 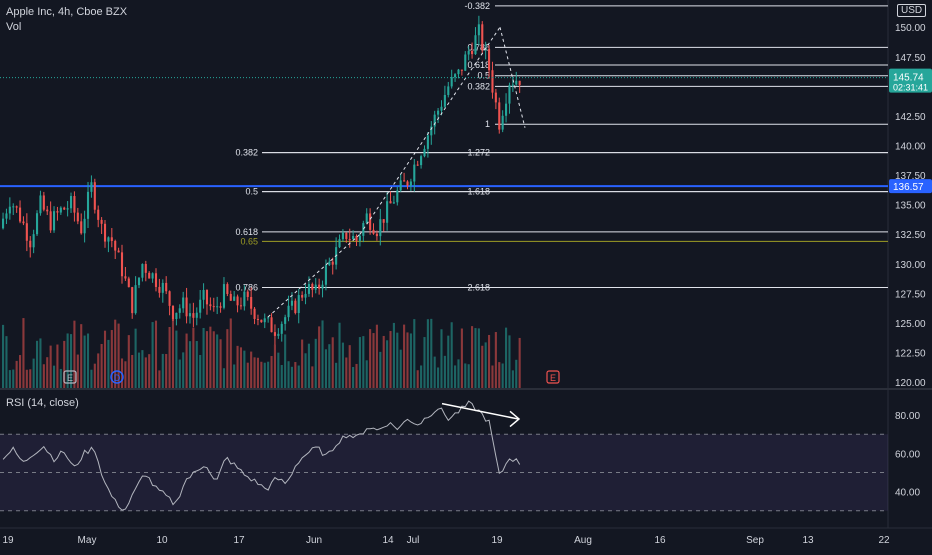 I want to click on fib-level-label: 1.272, so click(x=478, y=153).